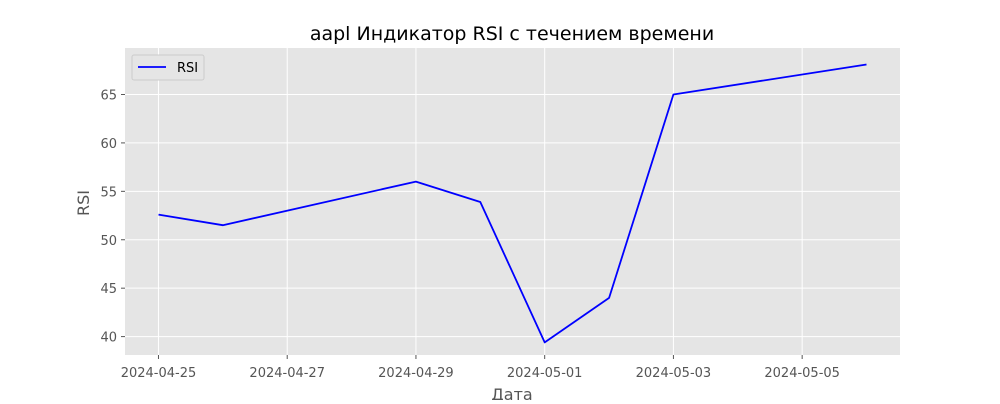  What do you see at coordinates (512, 34) in the screenshot?
I see `chart-title: aapl Индикатор RSI с течением времени` at bounding box center [512, 34].